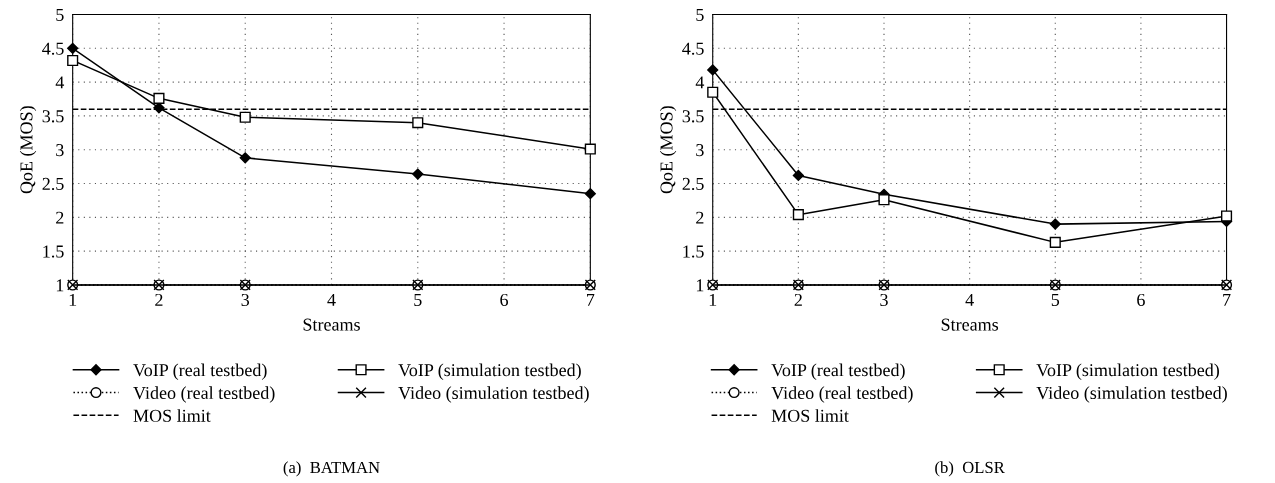  I want to click on text: (a) BATMAN, so click(331, 469).